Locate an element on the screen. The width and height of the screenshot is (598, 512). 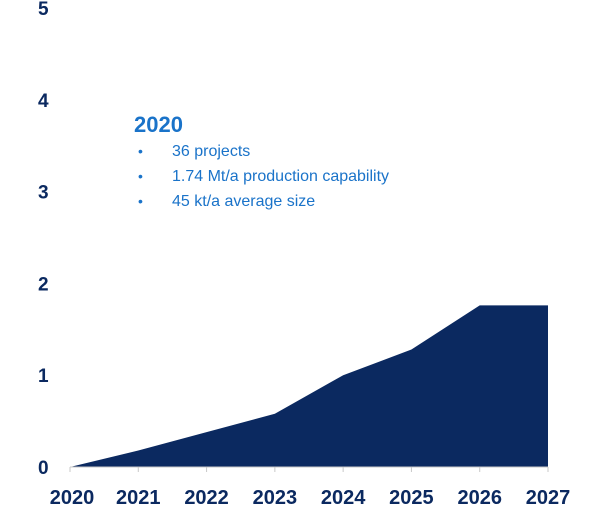
x-tick-label: 2025 is located at coordinates (411, 498).